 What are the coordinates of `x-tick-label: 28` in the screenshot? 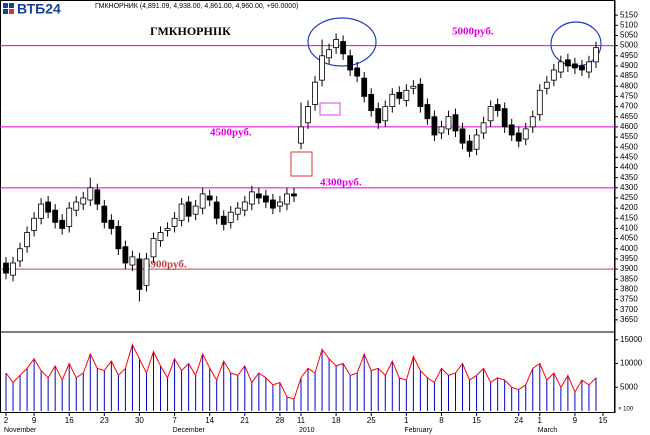 It's located at (279, 420).